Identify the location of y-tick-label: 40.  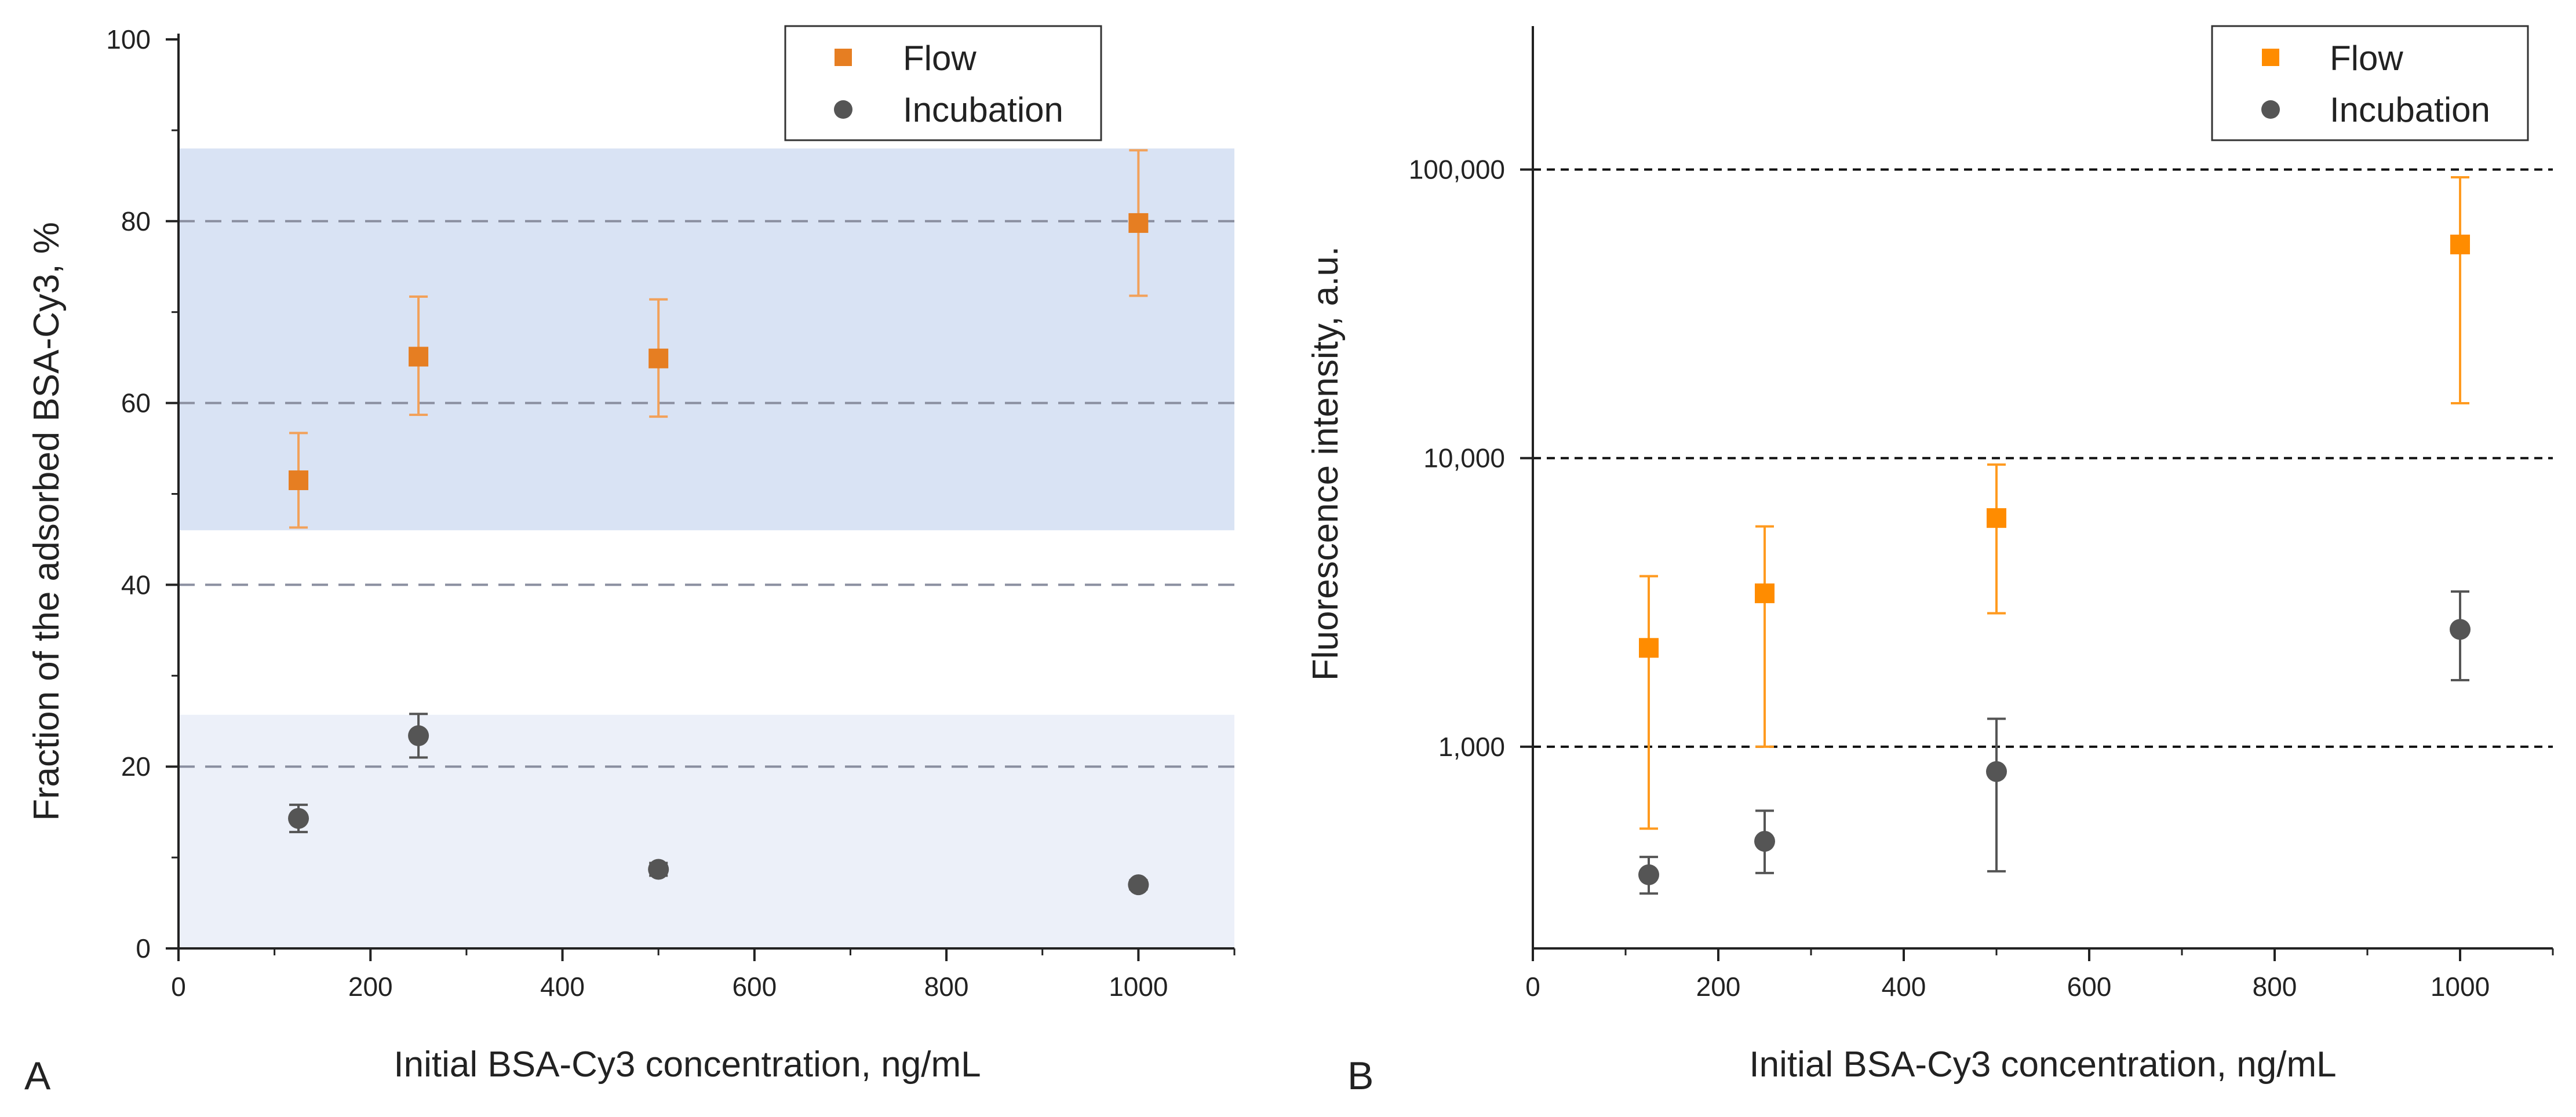
(136, 585).